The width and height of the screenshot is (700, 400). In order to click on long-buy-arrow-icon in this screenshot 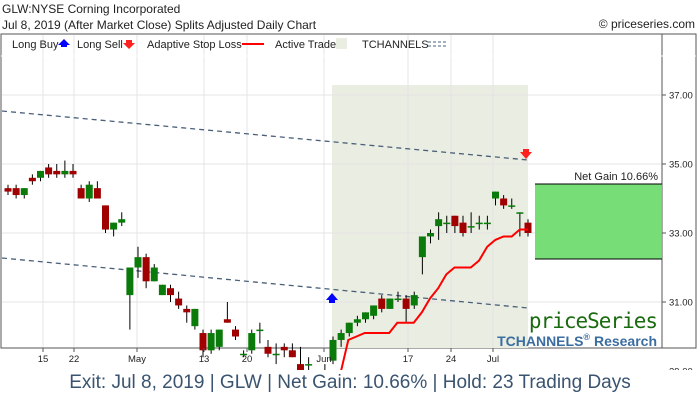, I will do `click(332, 298)`.